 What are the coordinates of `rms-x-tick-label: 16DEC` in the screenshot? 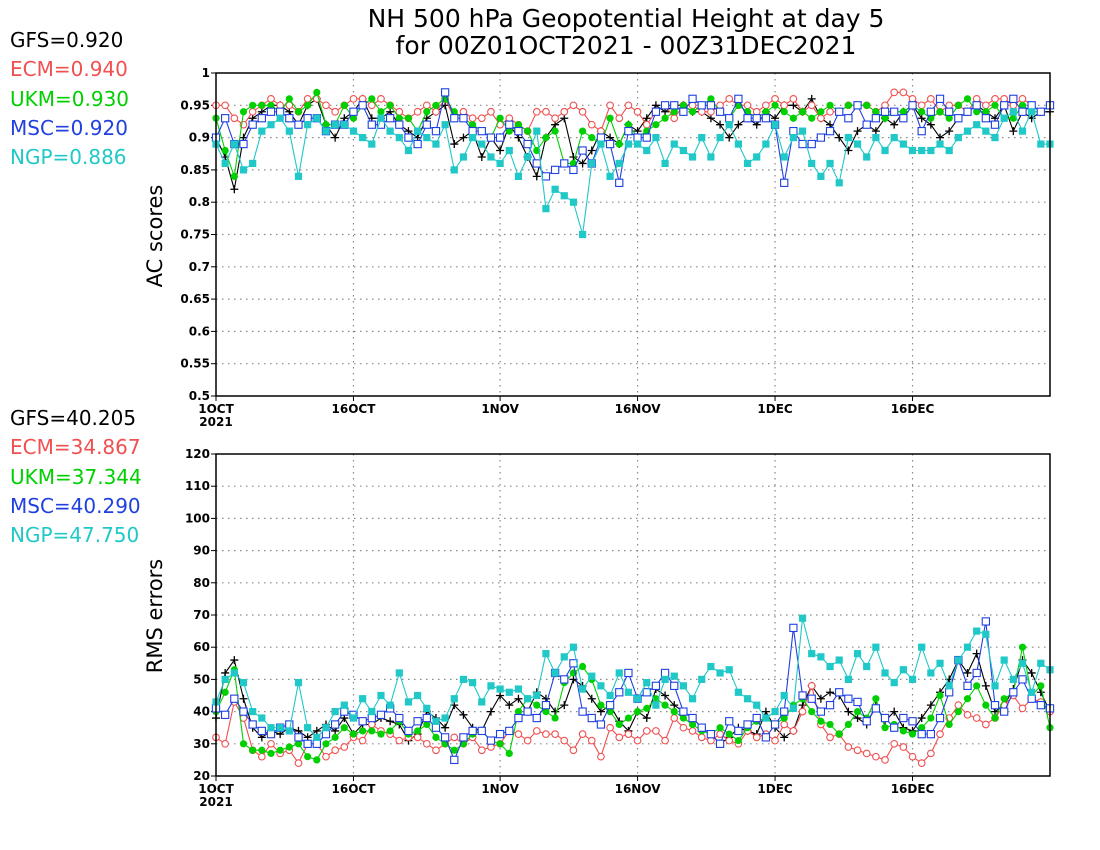 It's located at (913, 789).